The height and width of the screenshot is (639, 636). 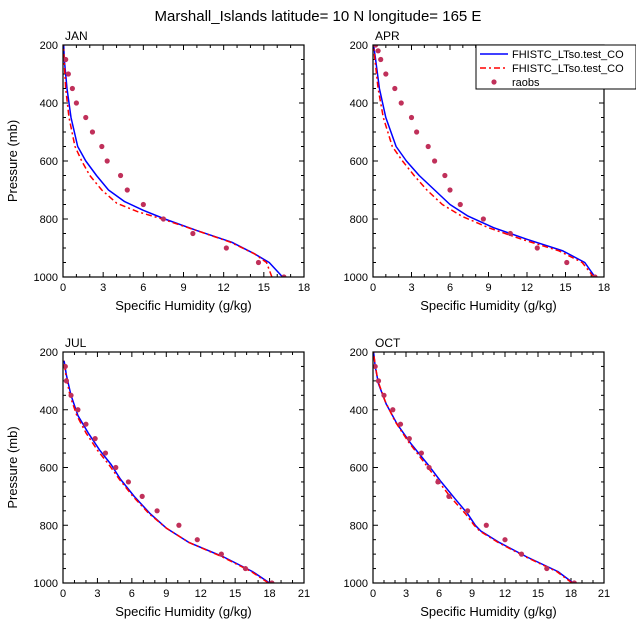 What do you see at coordinates (12, 161) in the screenshot?
I see `y-axis-label: Pressure (mb)` at bounding box center [12, 161].